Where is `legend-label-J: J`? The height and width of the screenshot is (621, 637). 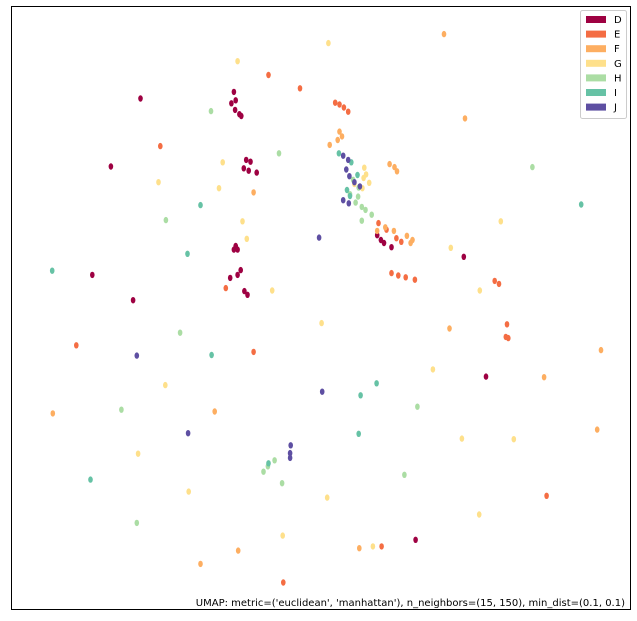
legend-label-J: J is located at coordinates (615, 108).